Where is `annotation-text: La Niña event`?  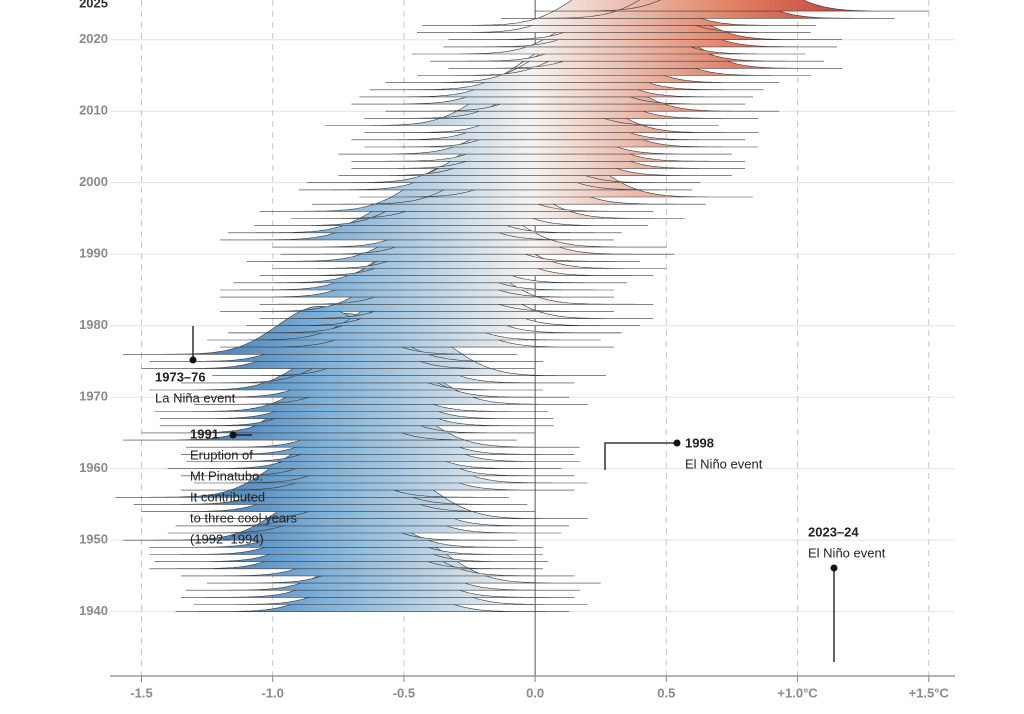 annotation-text: La Niña event is located at coordinates (195, 397).